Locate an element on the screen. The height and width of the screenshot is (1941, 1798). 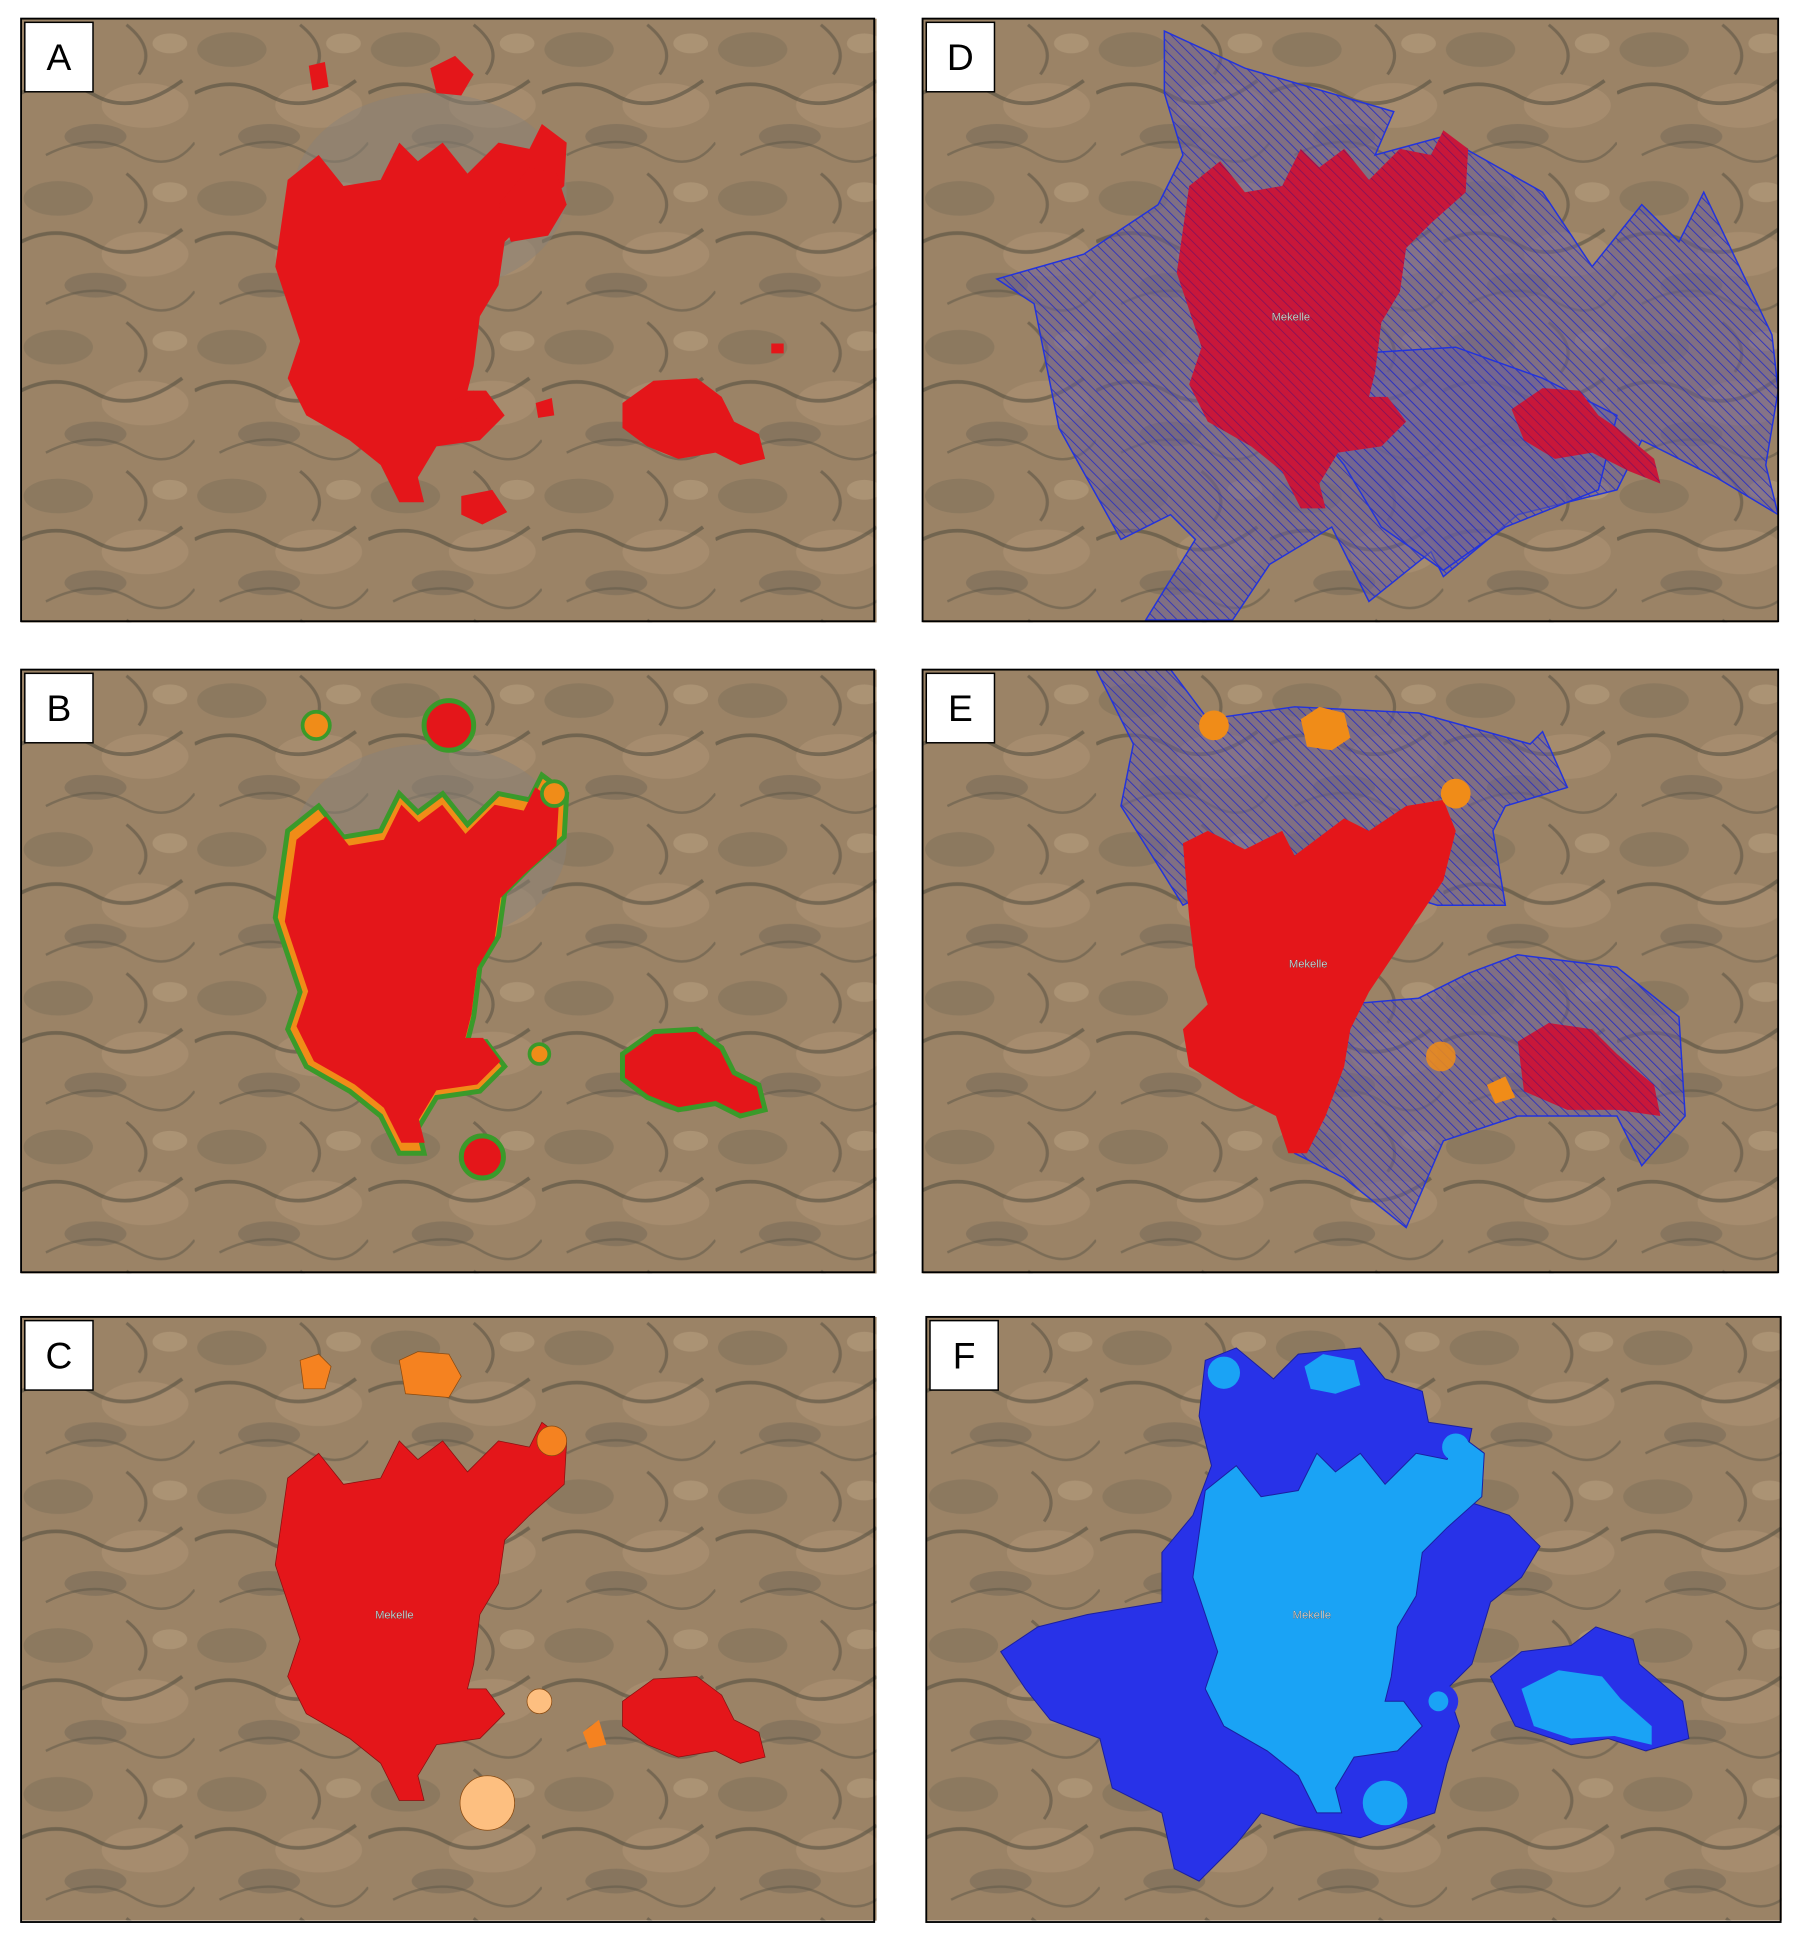
panel-e: Mekelle E is located at coordinates (1350, 971).